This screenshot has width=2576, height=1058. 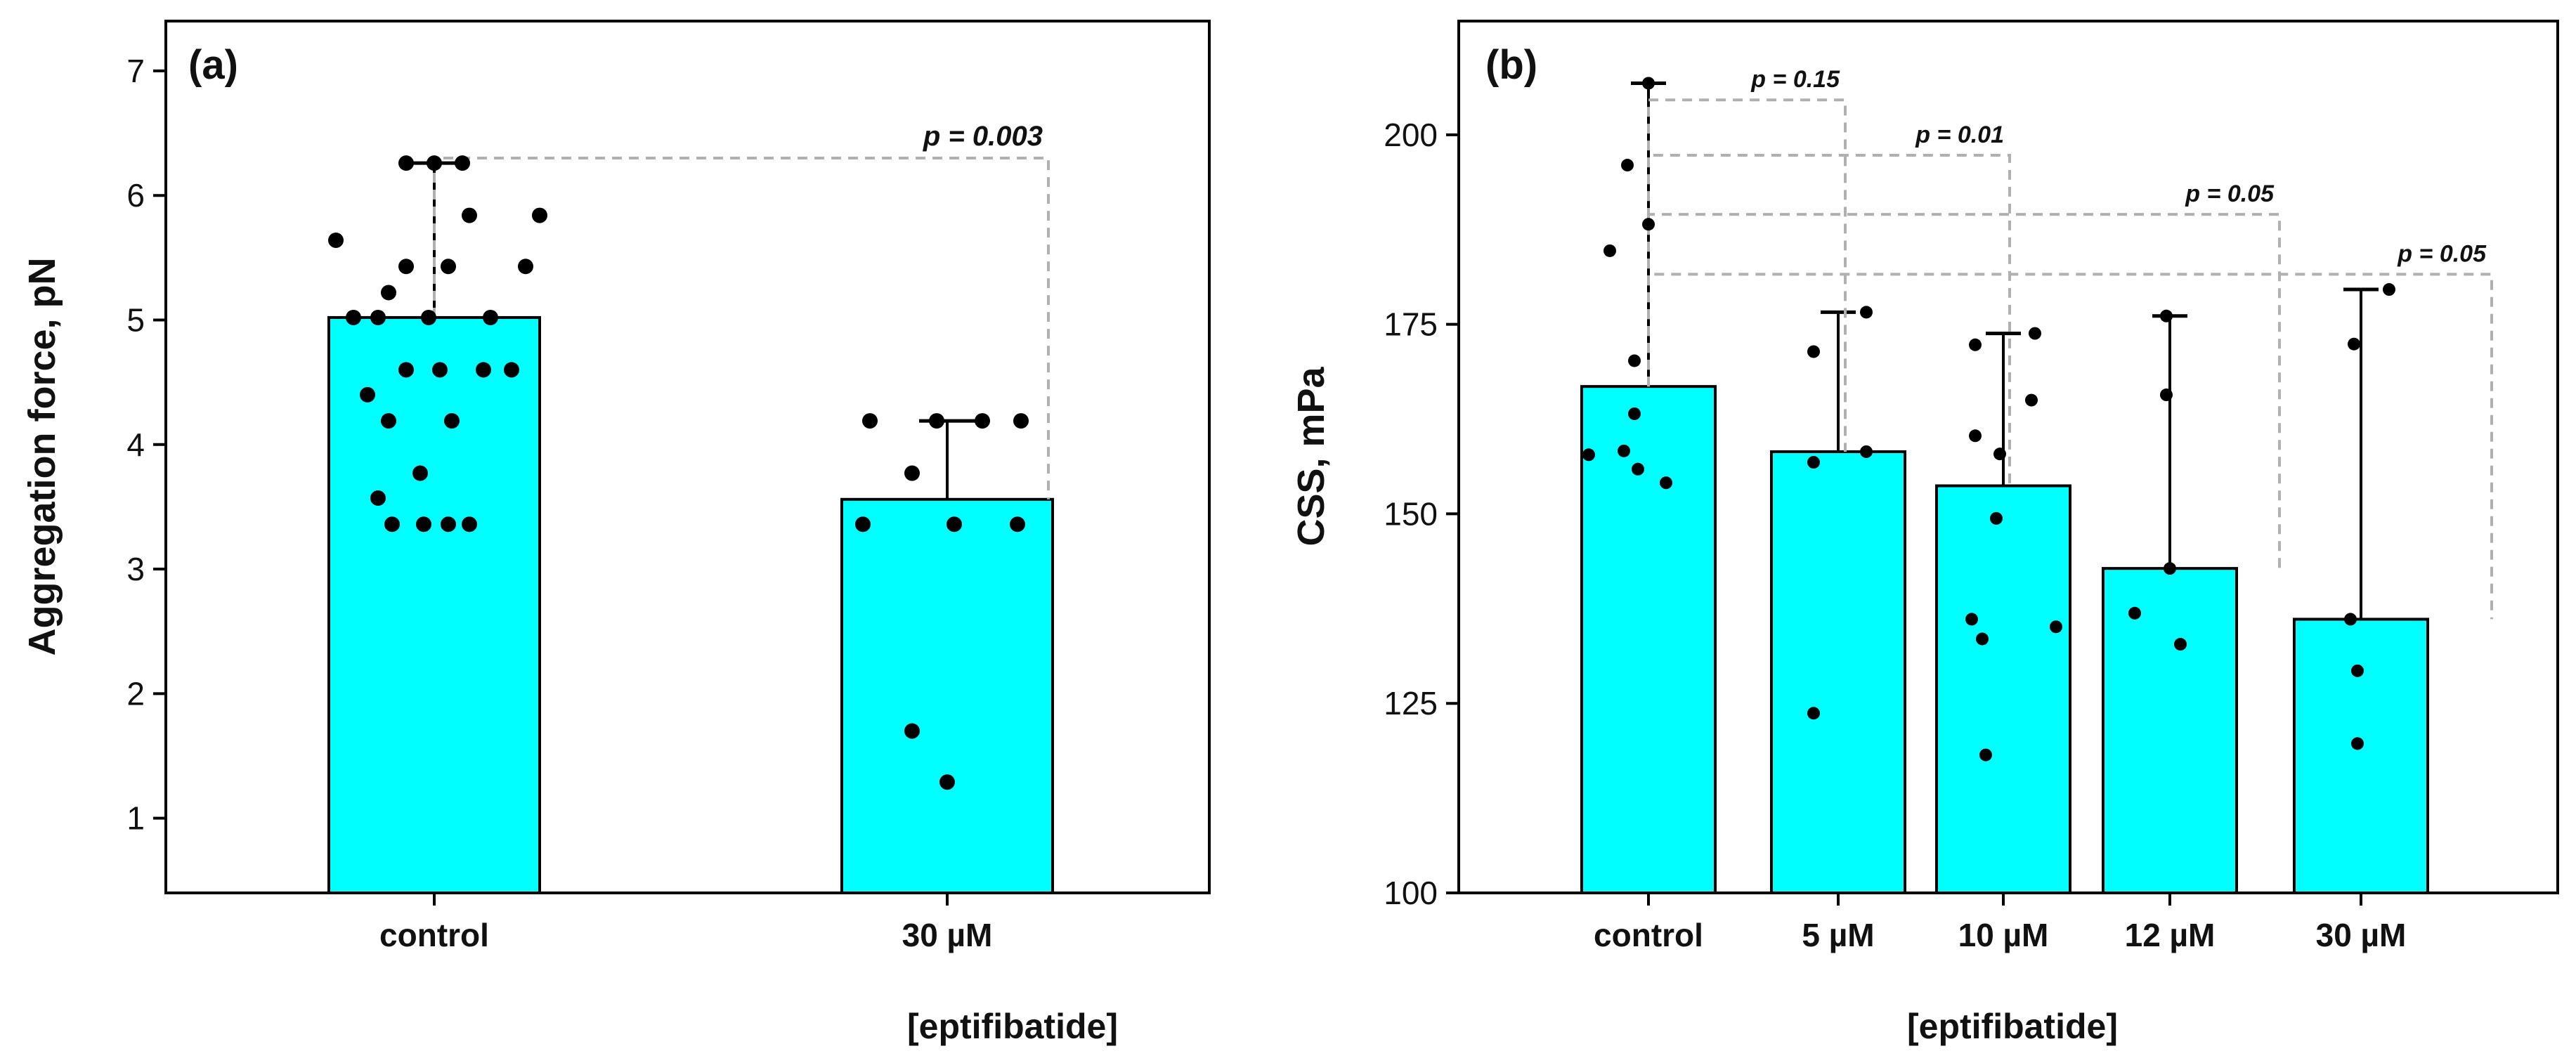 What do you see at coordinates (1838, 935) in the screenshot?
I see `x-tick-label: 5 µM` at bounding box center [1838, 935].